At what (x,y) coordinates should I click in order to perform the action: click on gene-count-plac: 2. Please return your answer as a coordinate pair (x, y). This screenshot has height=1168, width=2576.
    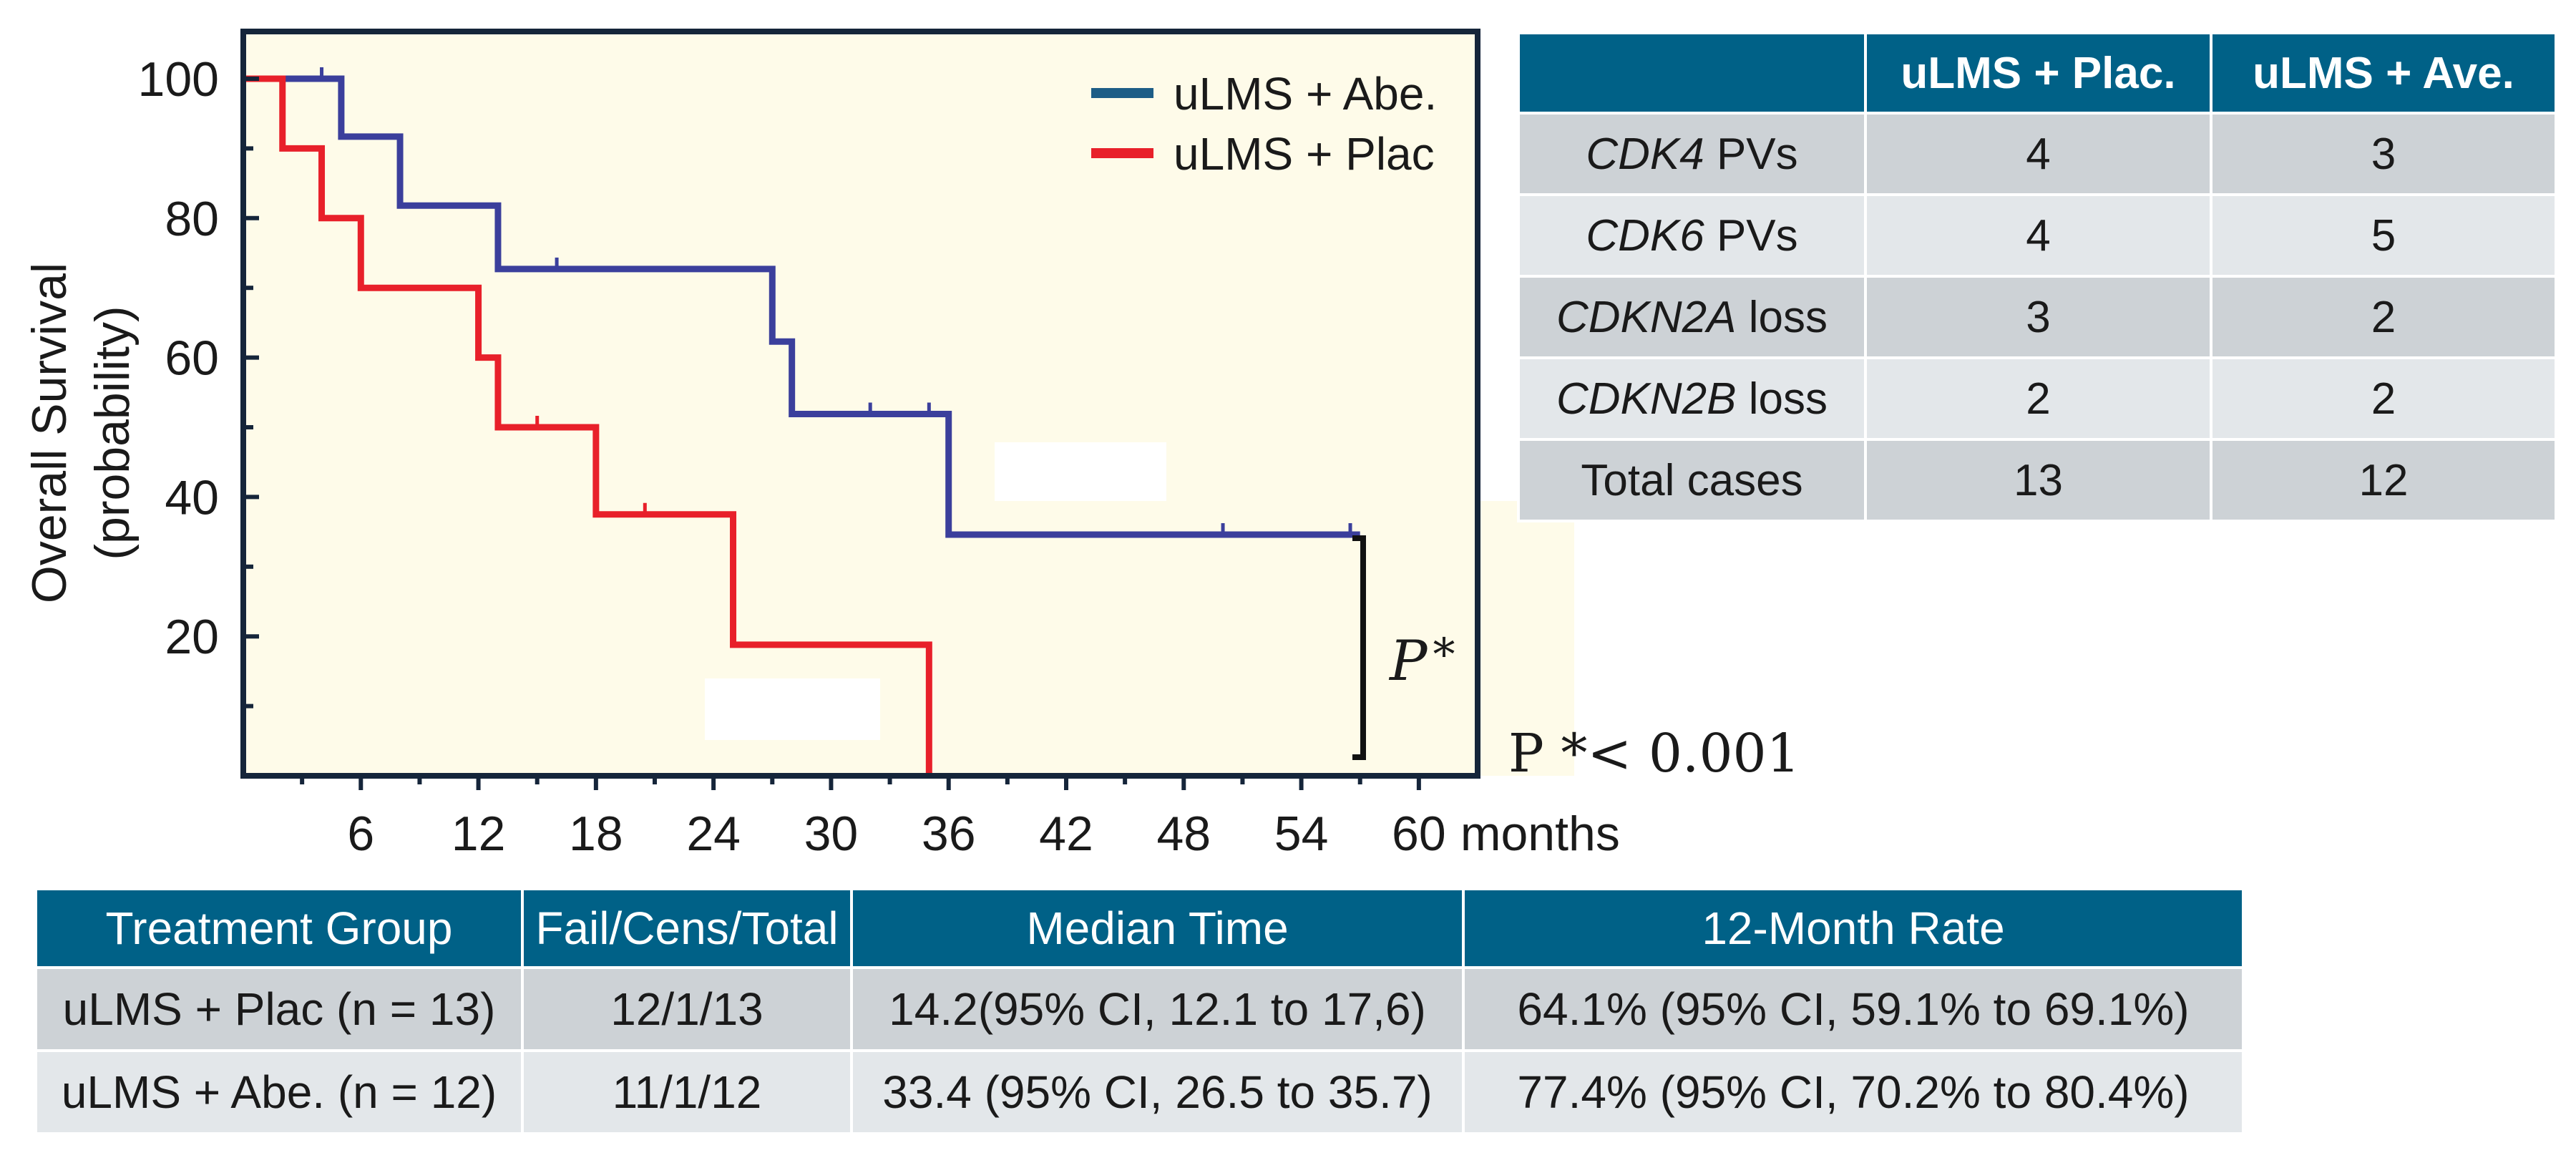
    Looking at the image, I should click on (2038, 399).